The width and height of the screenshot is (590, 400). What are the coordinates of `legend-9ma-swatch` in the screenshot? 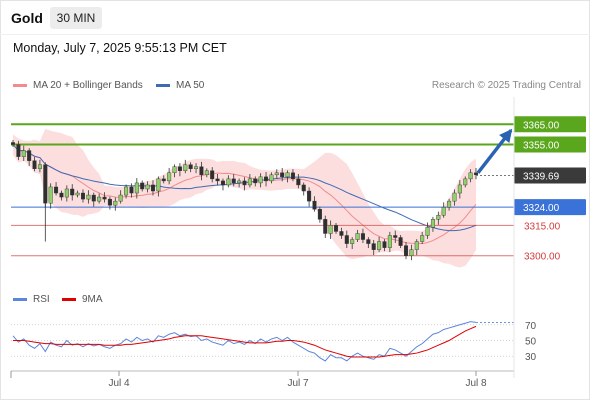 It's located at (69, 299).